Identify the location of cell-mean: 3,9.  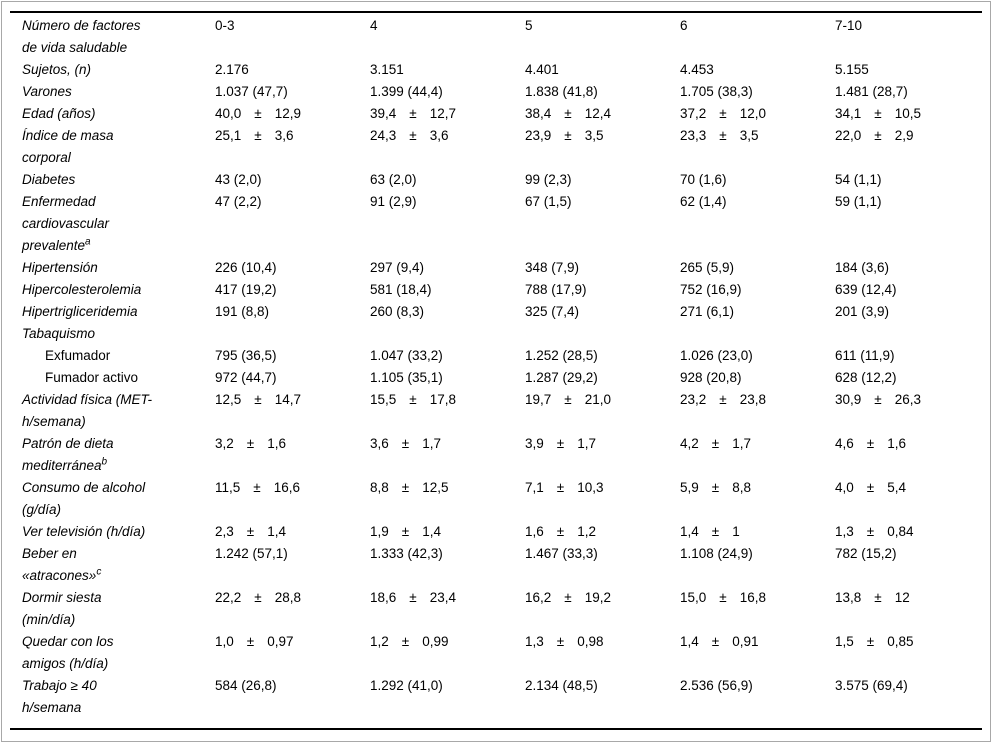
(534, 443).